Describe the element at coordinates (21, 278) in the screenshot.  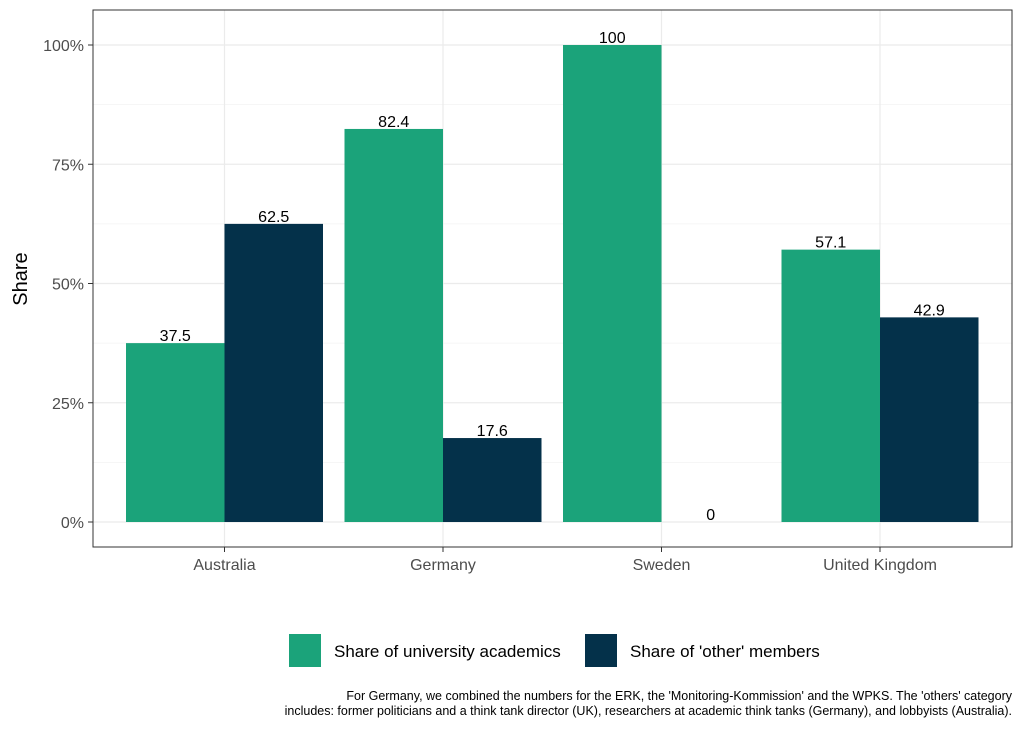
I see `y-axis-title: Share` at that location.